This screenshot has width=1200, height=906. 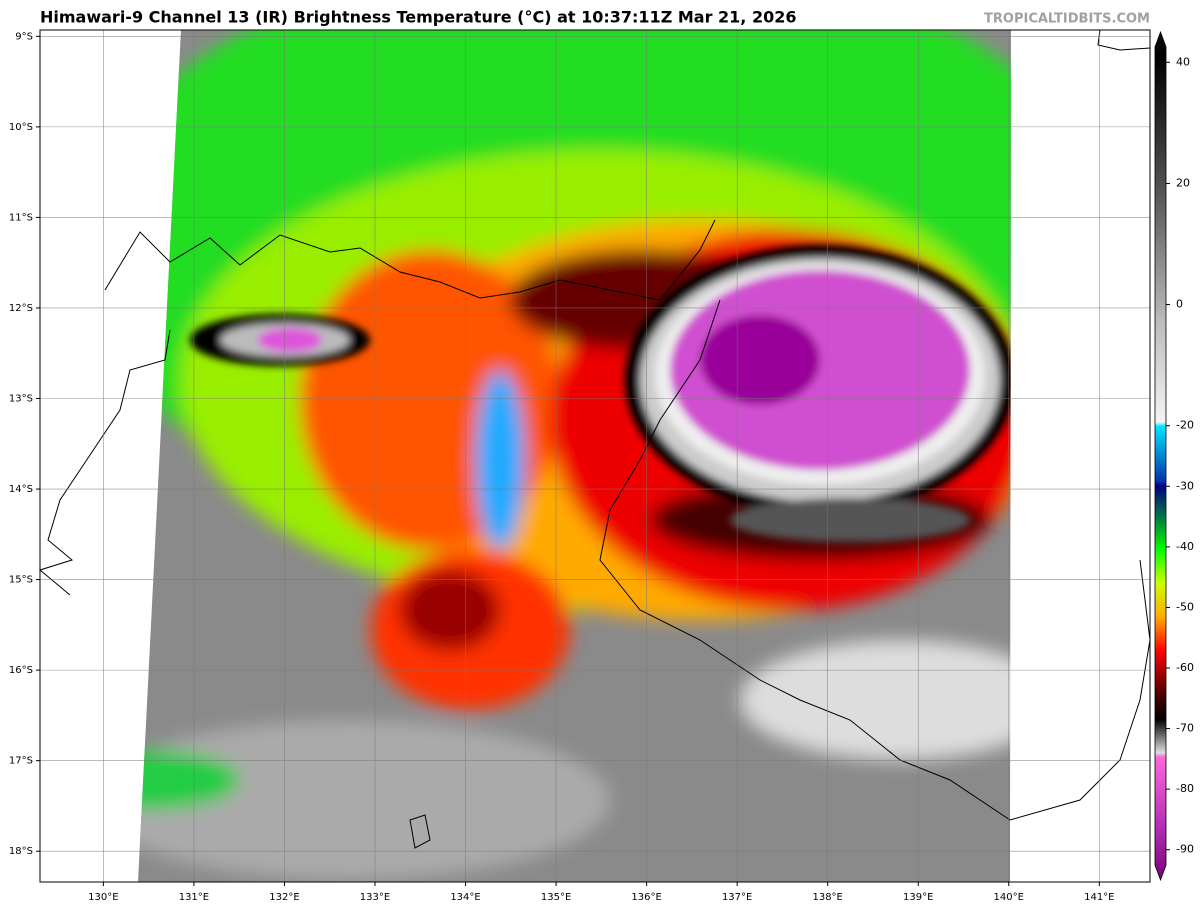 What do you see at coordinates (21, 670) in the screenshot?
I see `lat-tick-label: 16°S` at bounding box center [21, 670].